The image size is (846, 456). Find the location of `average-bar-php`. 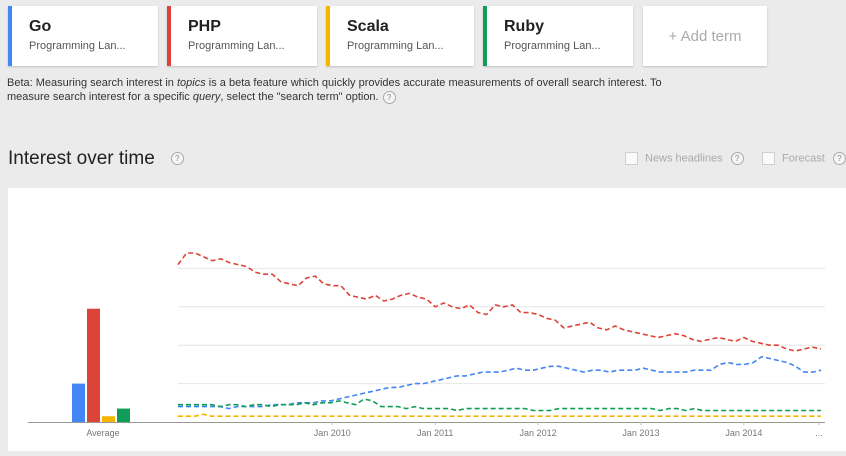

average-bar-php is located at coordinates (93, 365).